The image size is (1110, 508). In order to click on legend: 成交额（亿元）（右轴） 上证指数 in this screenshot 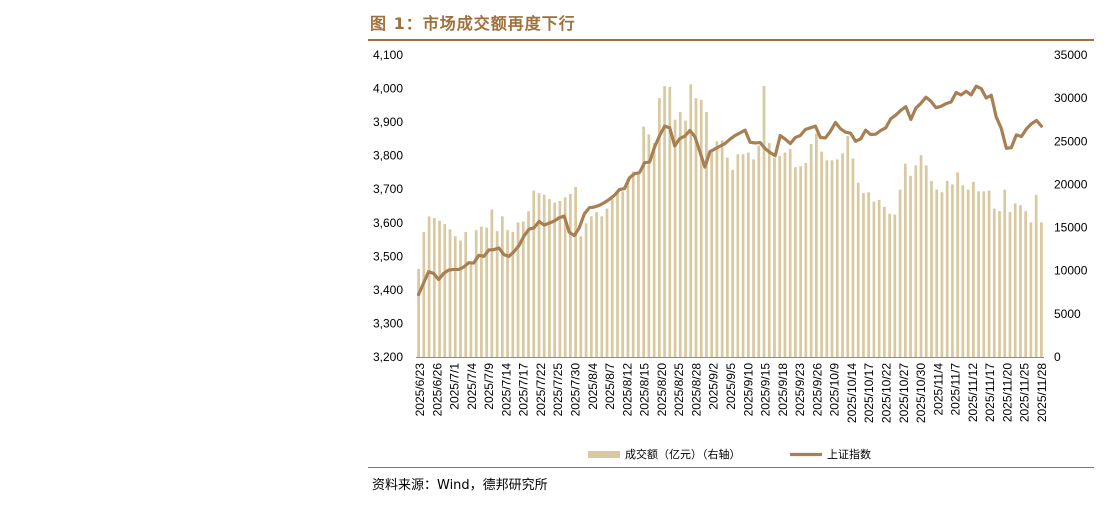, I will do `click(729, 454)`.